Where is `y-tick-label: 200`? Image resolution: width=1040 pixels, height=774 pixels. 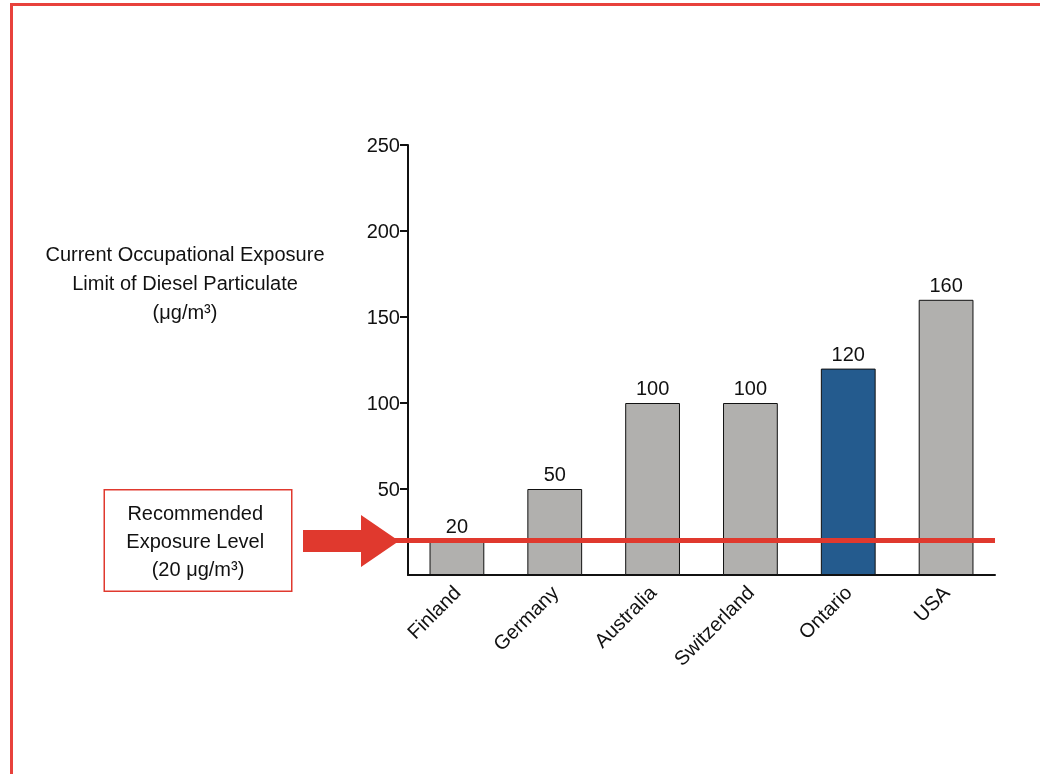 y-tick-label: 200 is located at coordinates (383, 231).